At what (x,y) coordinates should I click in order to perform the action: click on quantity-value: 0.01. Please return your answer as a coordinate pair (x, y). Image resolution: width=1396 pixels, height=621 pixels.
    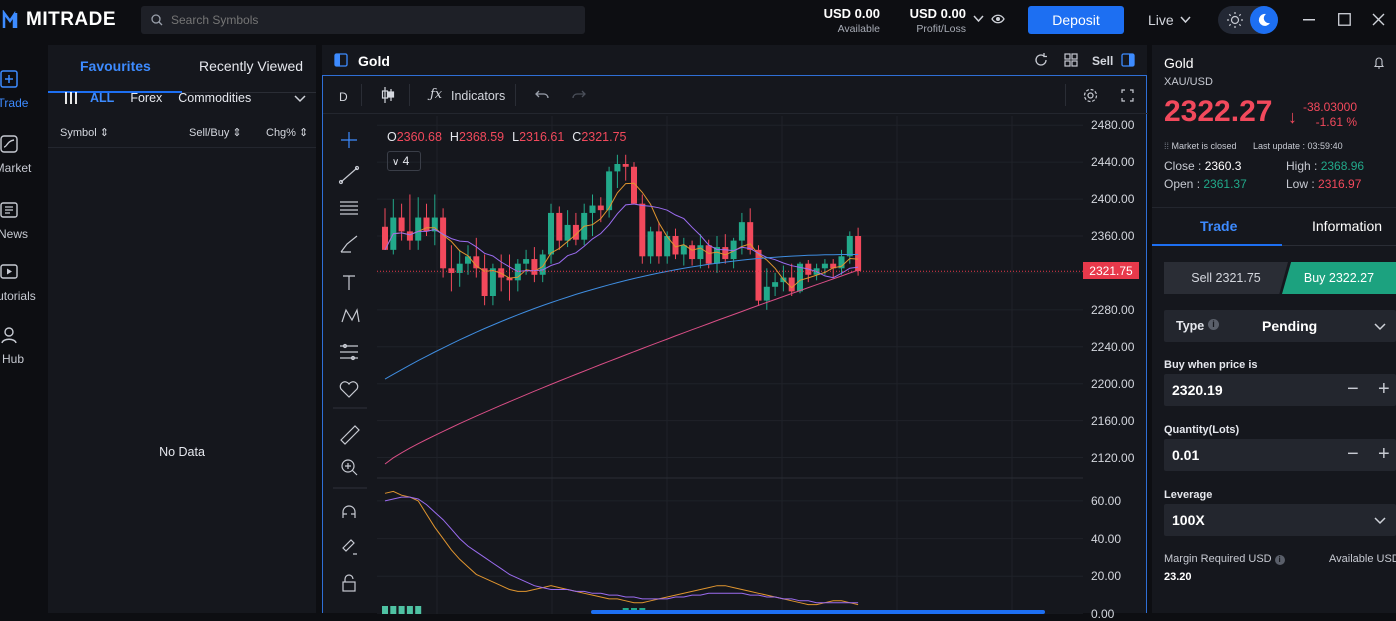
    Looking at the image, I should click on (1186, 455).